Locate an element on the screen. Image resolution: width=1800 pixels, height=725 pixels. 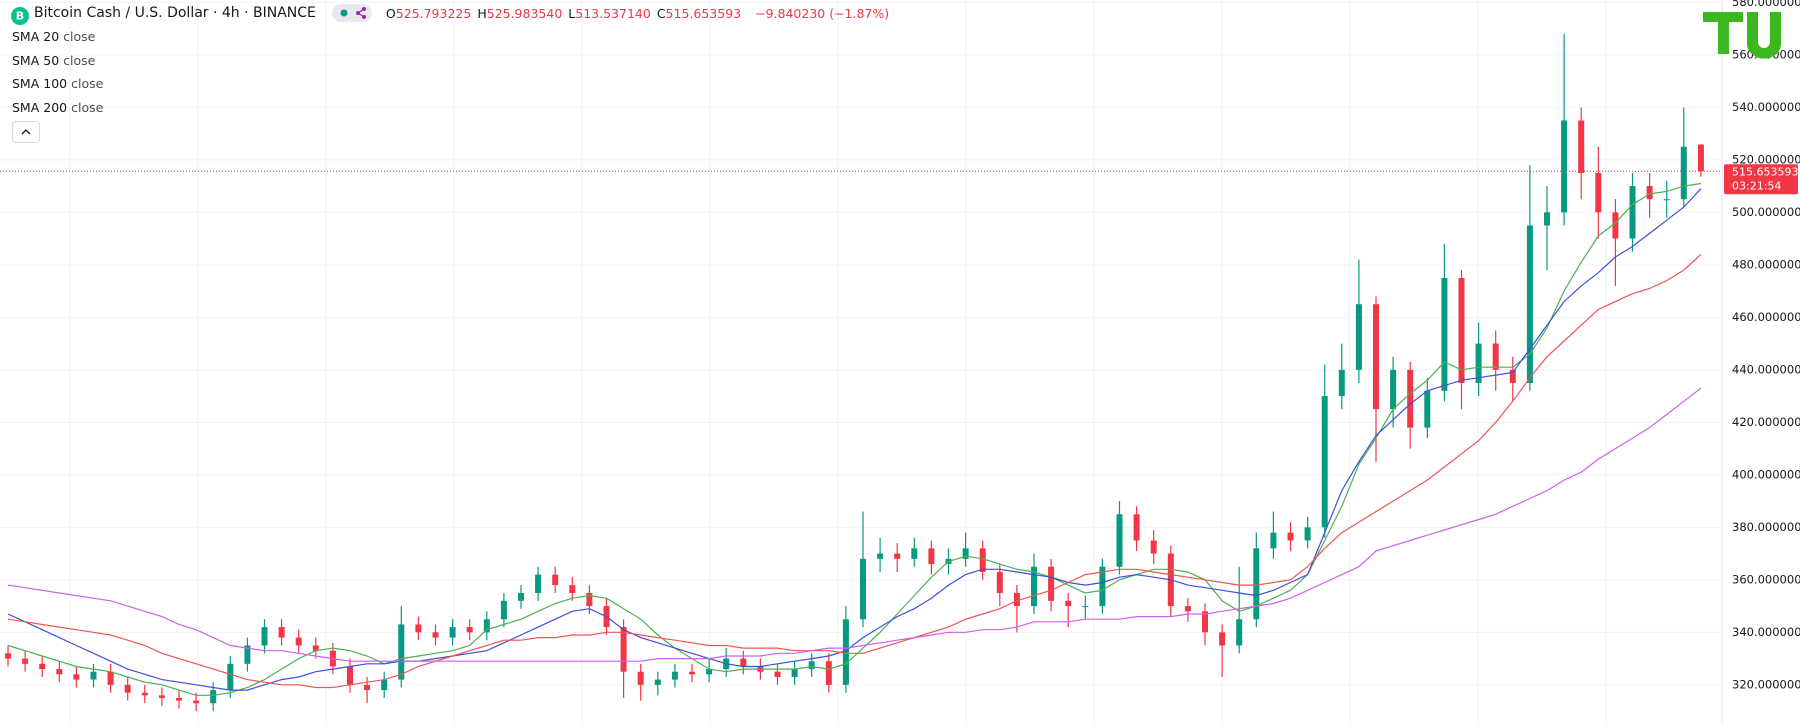
y-tick-label: 440.000000 is located at coordinates (1766, 369).